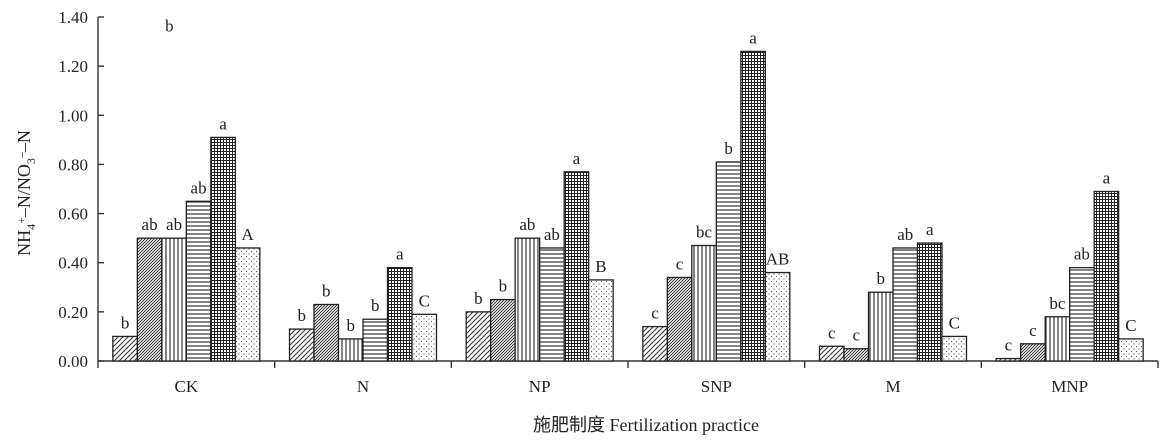 The height and width of the screenshot is (441, 1175). Describe the element at coordinates (73, 115) in the screenshot. I see `y-tick-label: 1.00` at that location.